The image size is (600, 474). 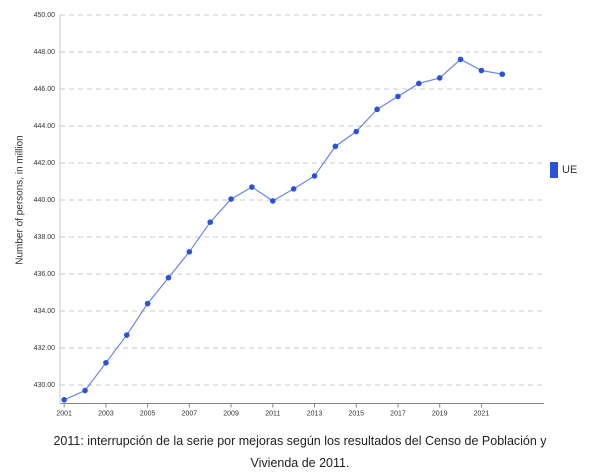 I want to click on y-tick-label: 436.00, so click(x=45, y=274).